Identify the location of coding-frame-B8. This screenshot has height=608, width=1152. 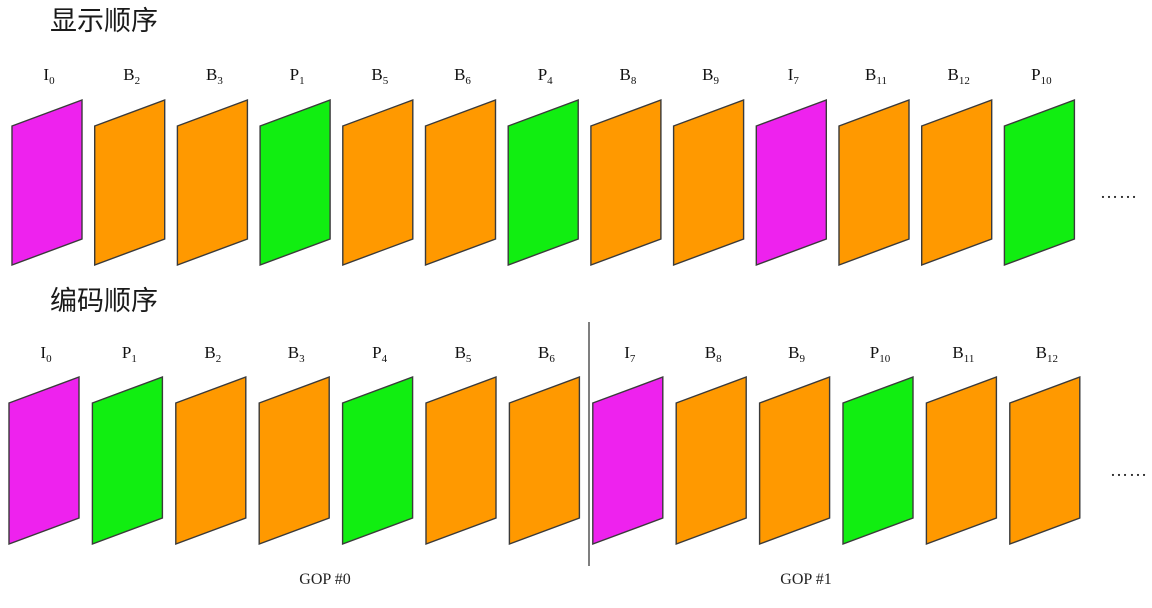
(711, 460).